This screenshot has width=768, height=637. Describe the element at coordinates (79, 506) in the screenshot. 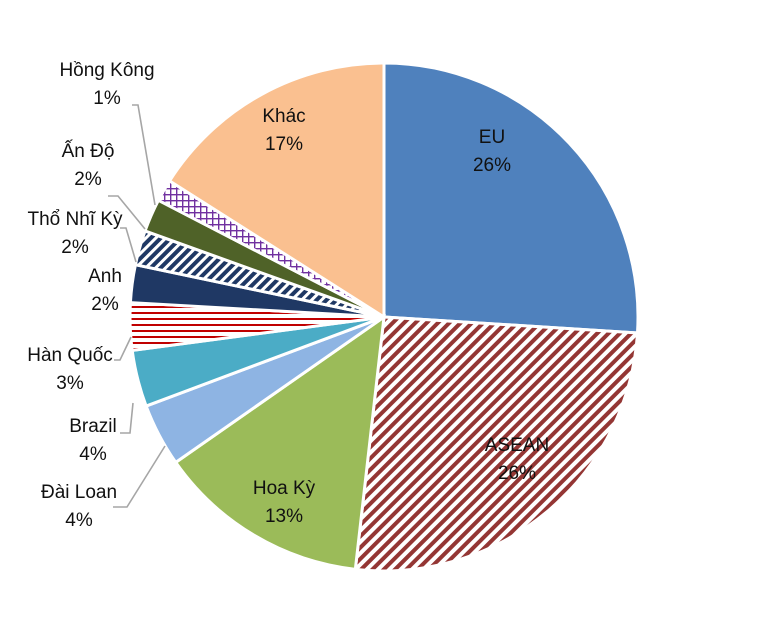

I see `slice-label-dai-loan: Đài Loan 4%` at that location.